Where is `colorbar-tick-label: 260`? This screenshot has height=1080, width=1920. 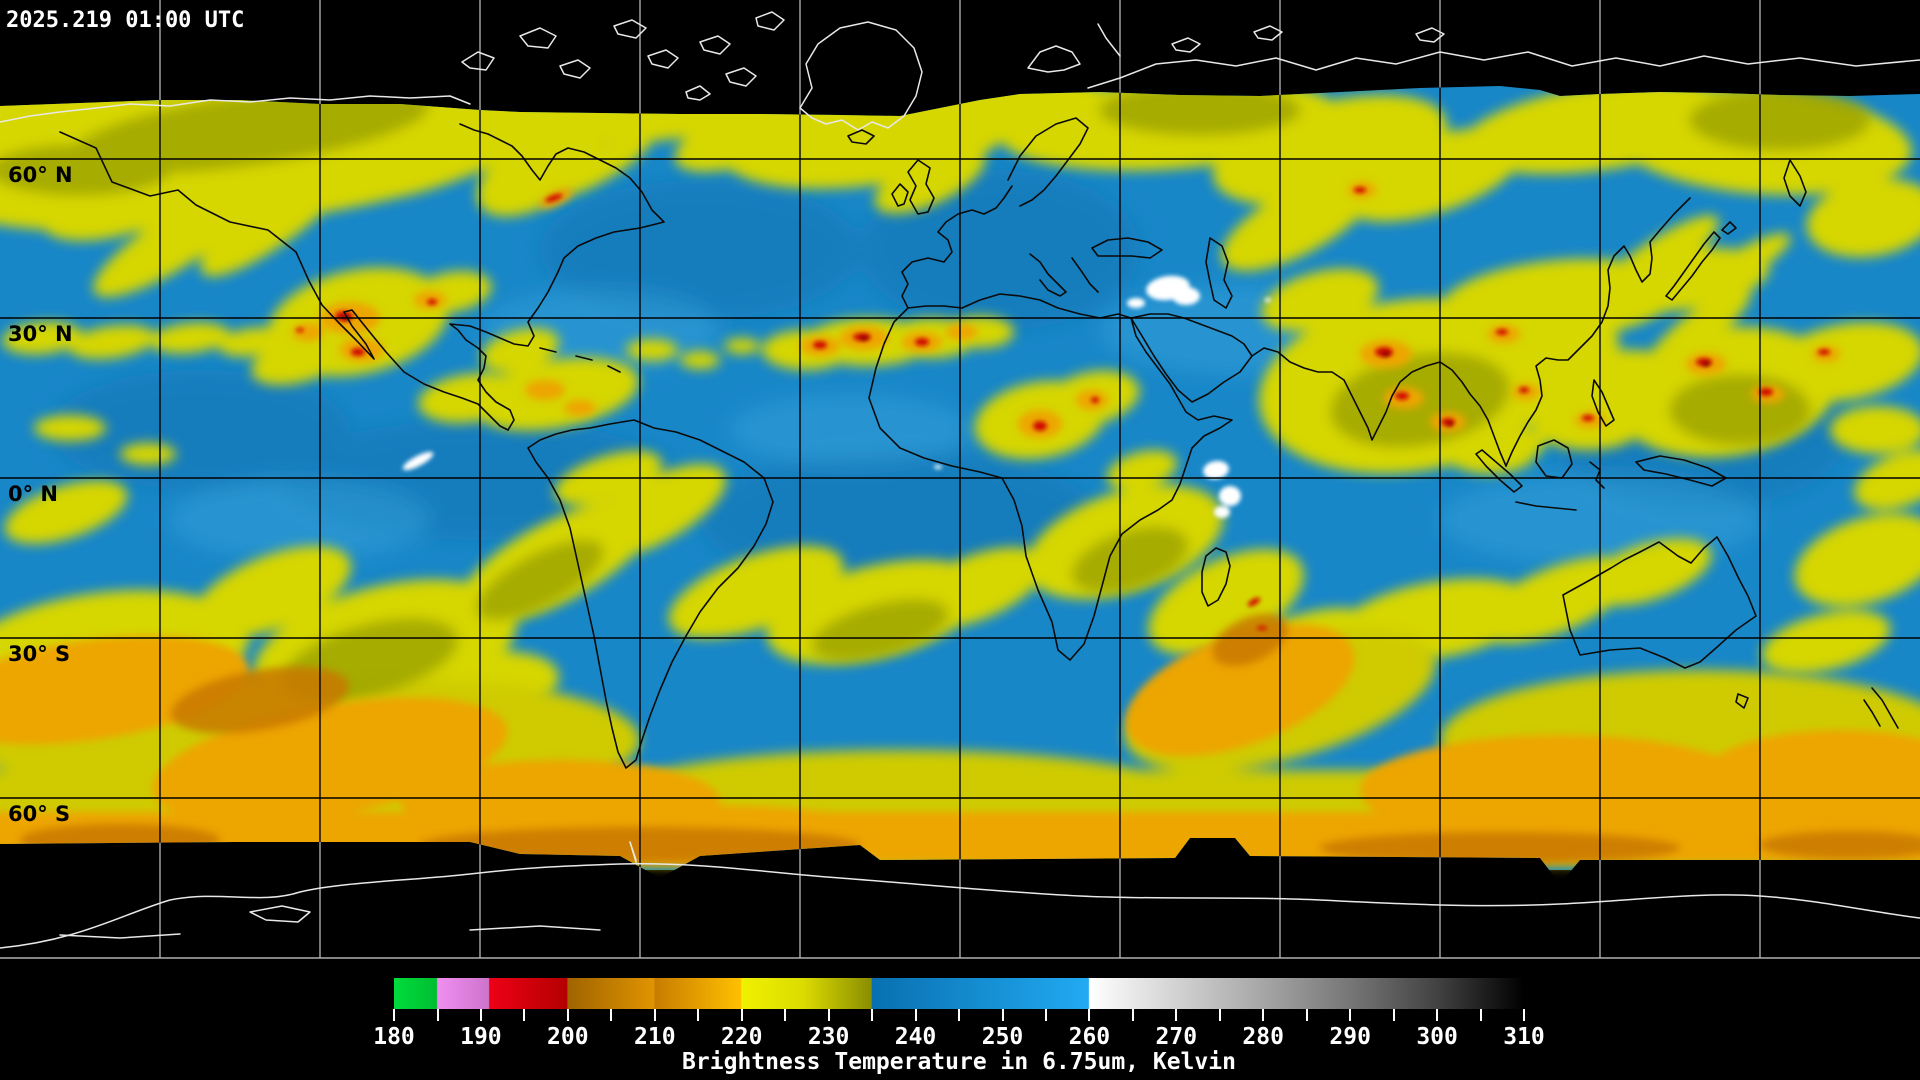 colorbar-tick-label: 260 is located at coordinates (1089, 1037).